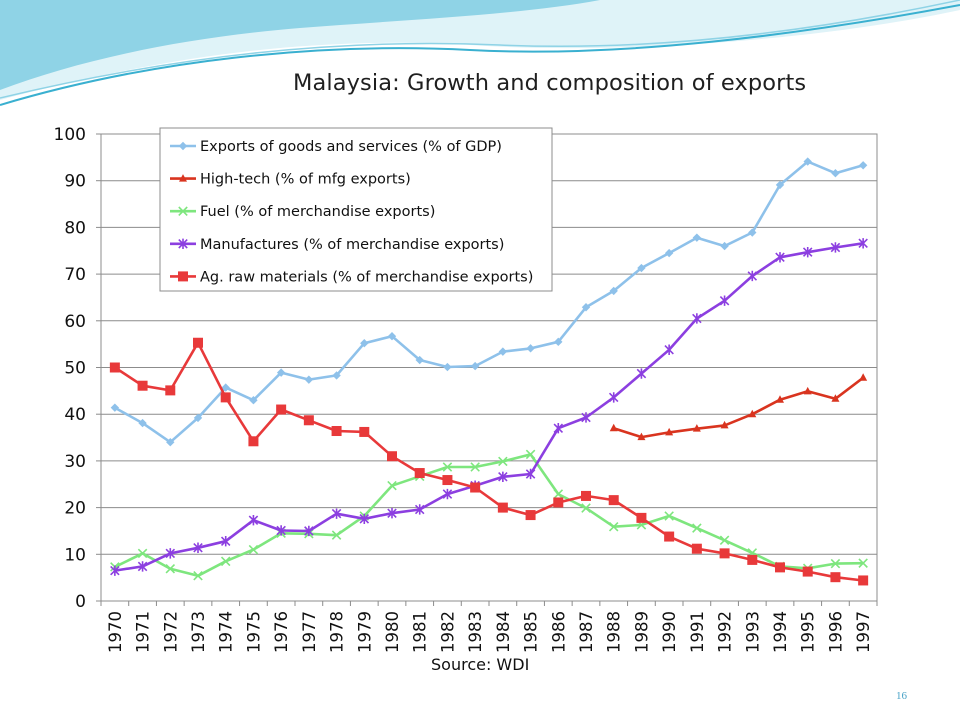 Image resolution: width=960 pixels, height=720 pixels. What do you see at coordinates (253, 632) in the screenshot?
I see `x-tick-label: 1975` at bounding box center [253, 632].